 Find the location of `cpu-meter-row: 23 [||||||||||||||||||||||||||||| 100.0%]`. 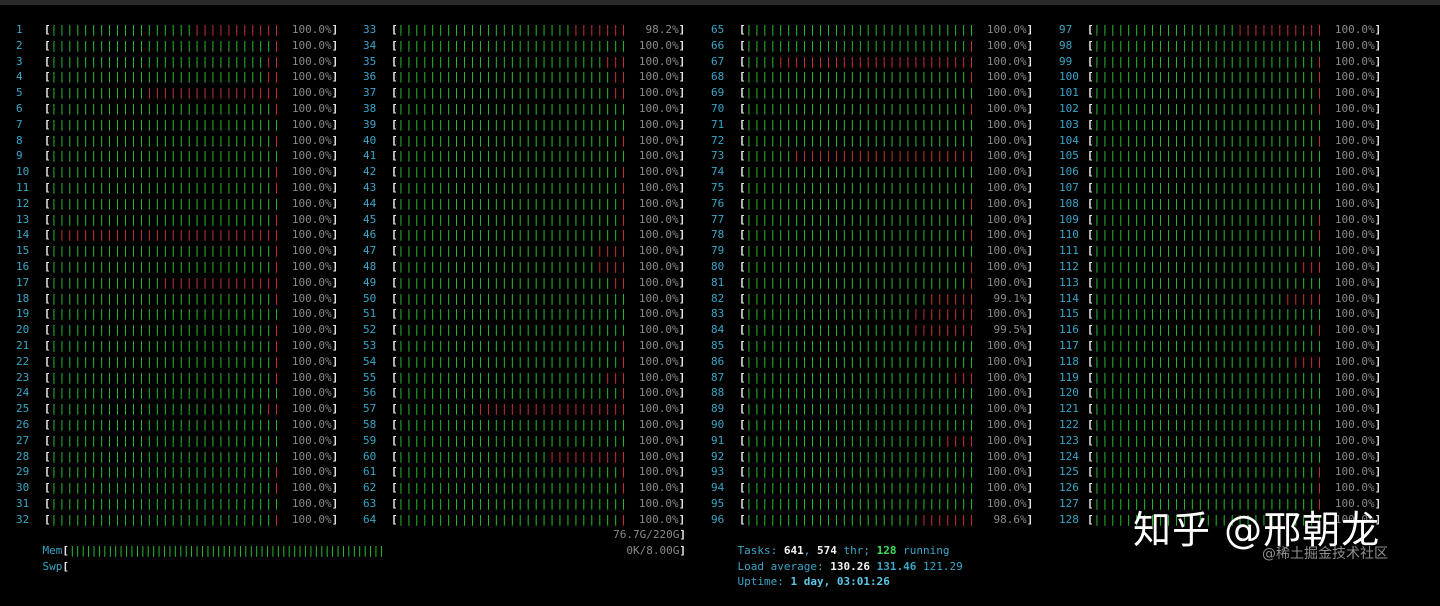

cpu-meter-row: 23 [||||||||||||||||||||||||||||| 100.0%] is located at coordinates (181, 378).